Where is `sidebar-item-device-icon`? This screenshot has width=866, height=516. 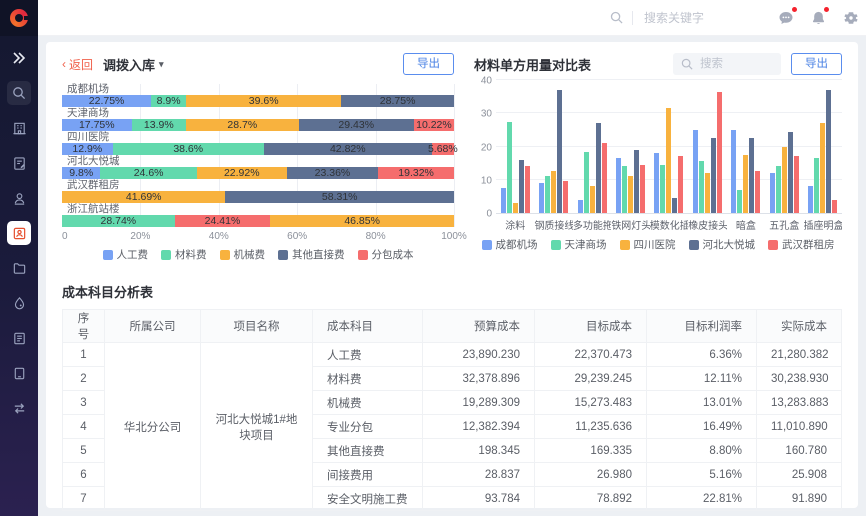
sidebar-item-device-icon is located at coordinates (19, 373).